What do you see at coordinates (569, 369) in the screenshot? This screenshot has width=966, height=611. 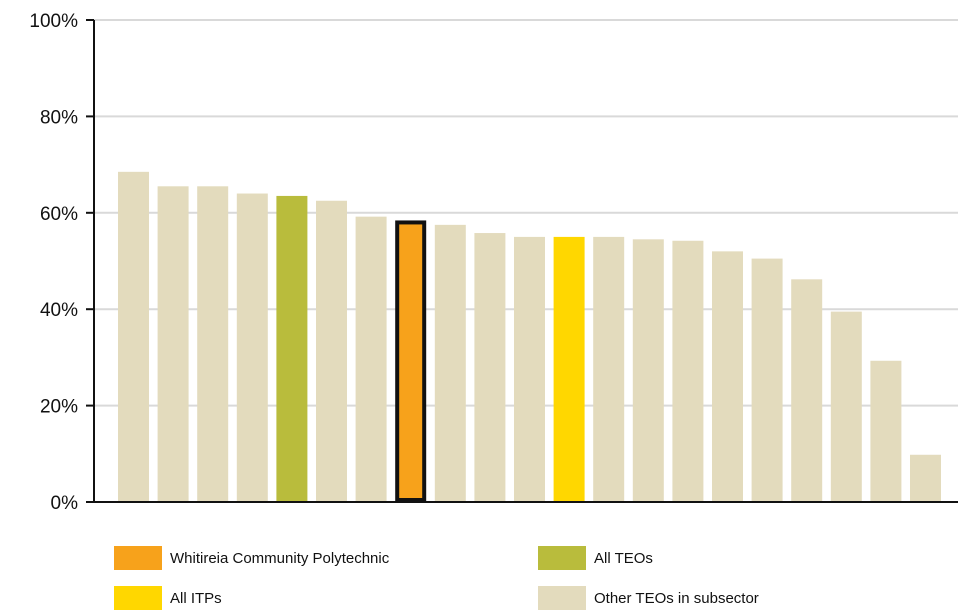 I see `bar-all_itps` at bounding box center [569, 369].